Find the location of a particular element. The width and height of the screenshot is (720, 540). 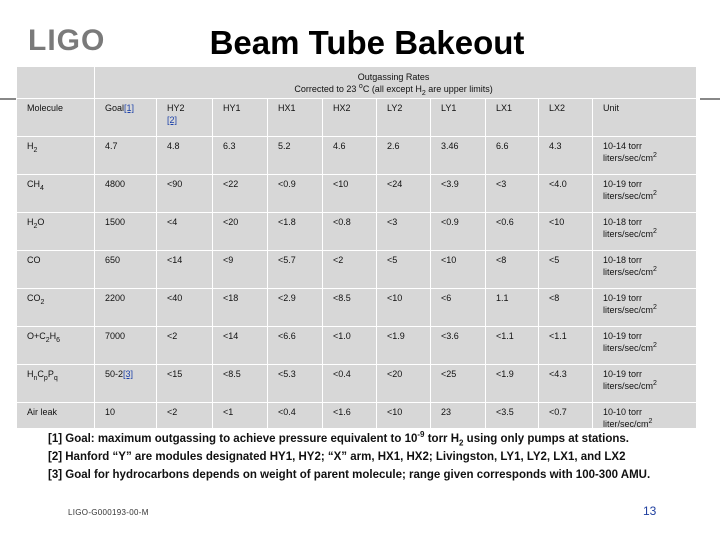

rate-value-cell: <22 is located at coordinates (240, 193).